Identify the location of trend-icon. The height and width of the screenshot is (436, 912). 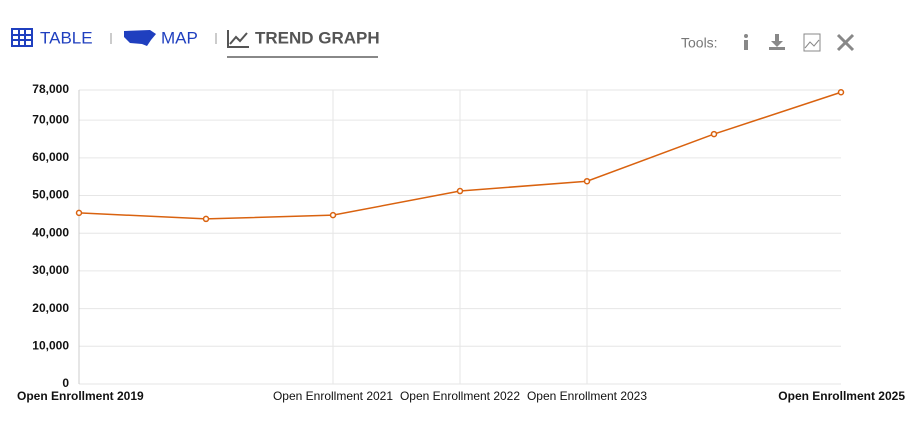
(238, 39).